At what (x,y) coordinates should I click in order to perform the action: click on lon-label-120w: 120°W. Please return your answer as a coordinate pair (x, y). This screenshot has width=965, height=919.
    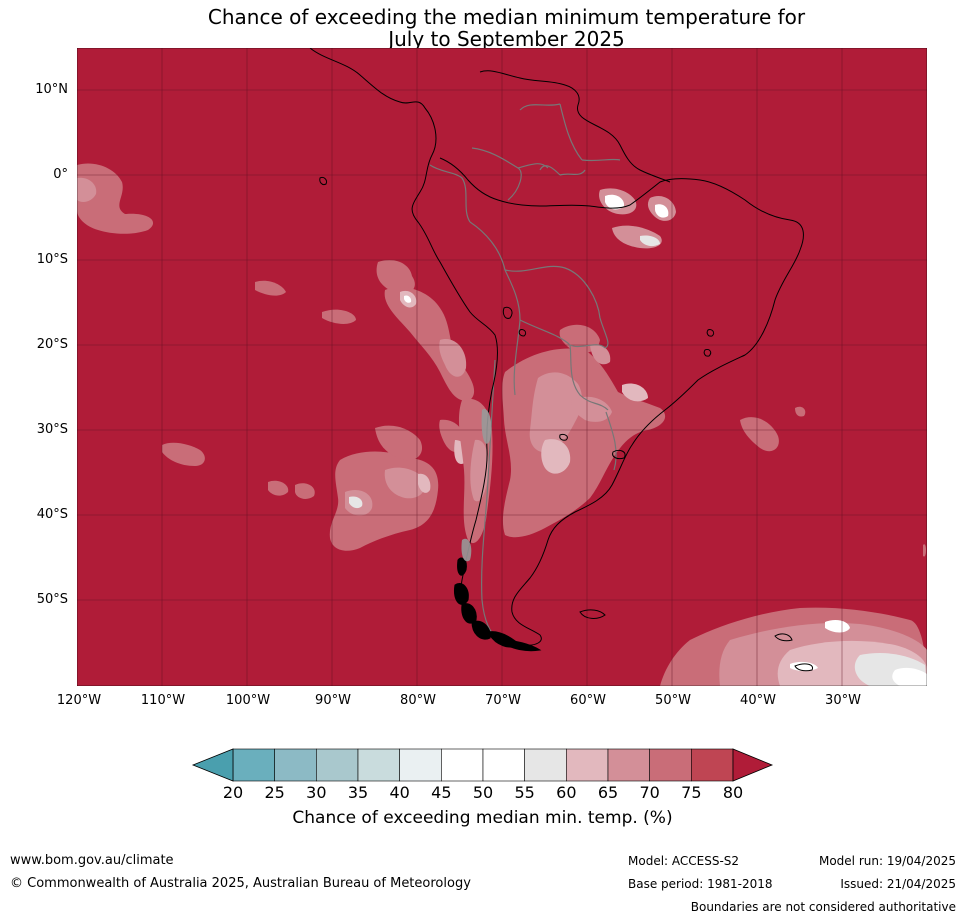
    Looking at the image, I should click on (79, 700).